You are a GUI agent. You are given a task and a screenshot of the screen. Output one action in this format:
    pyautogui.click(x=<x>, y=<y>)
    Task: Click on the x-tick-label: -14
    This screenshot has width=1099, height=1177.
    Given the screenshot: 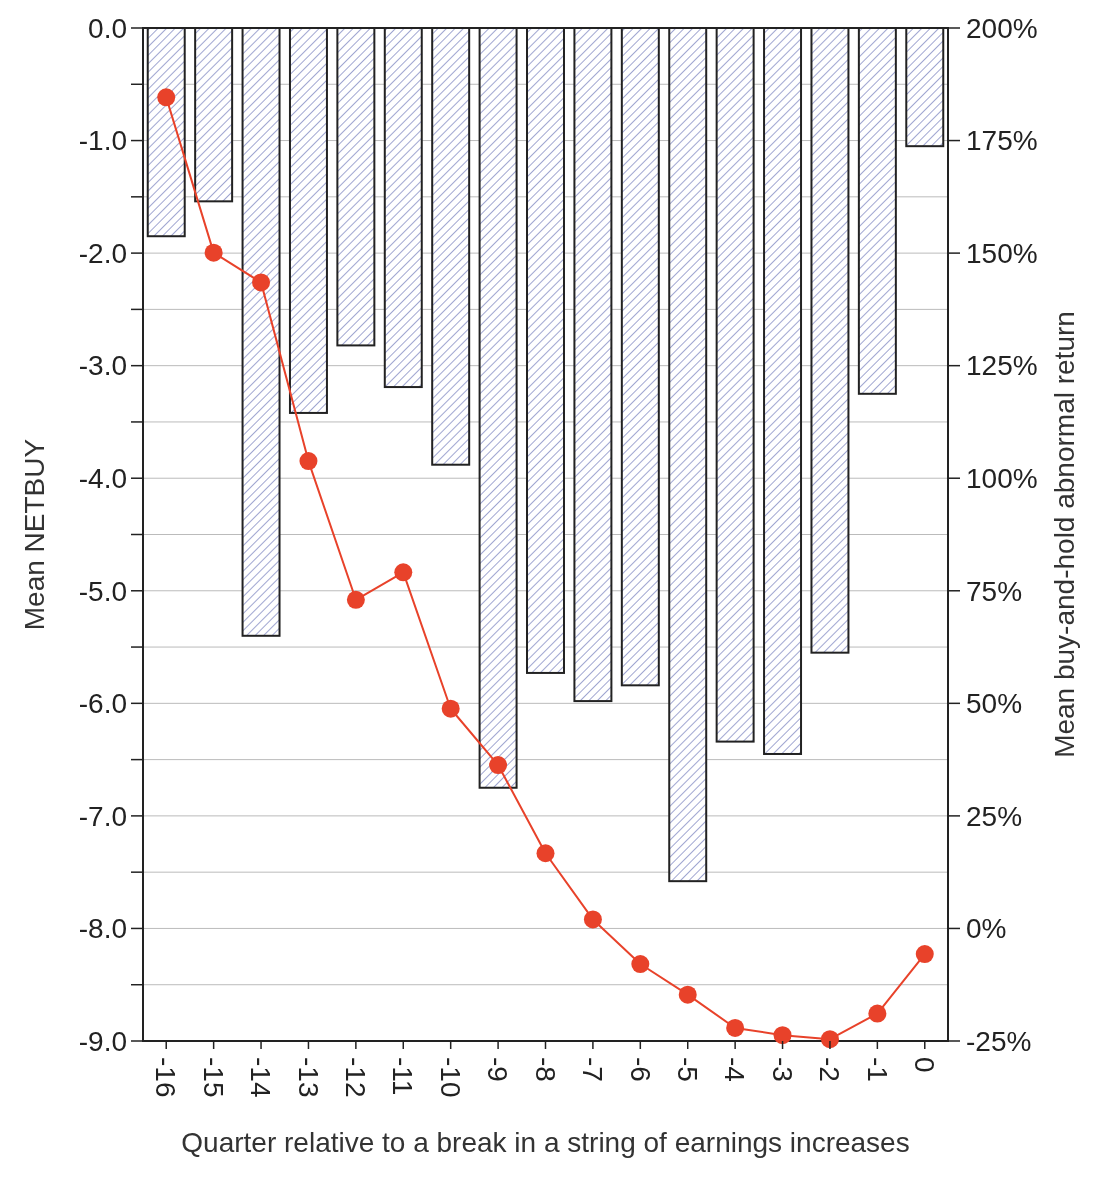 What is the action you would take?
    pyautogui.click(x=261, y=1077)
    